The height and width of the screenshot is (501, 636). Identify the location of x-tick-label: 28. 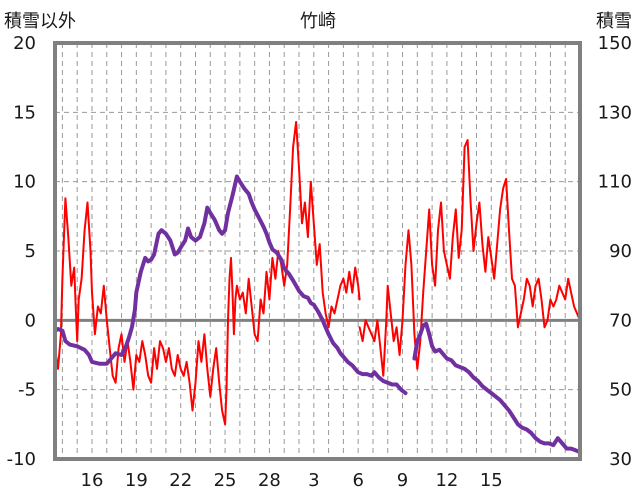
(269, 480).